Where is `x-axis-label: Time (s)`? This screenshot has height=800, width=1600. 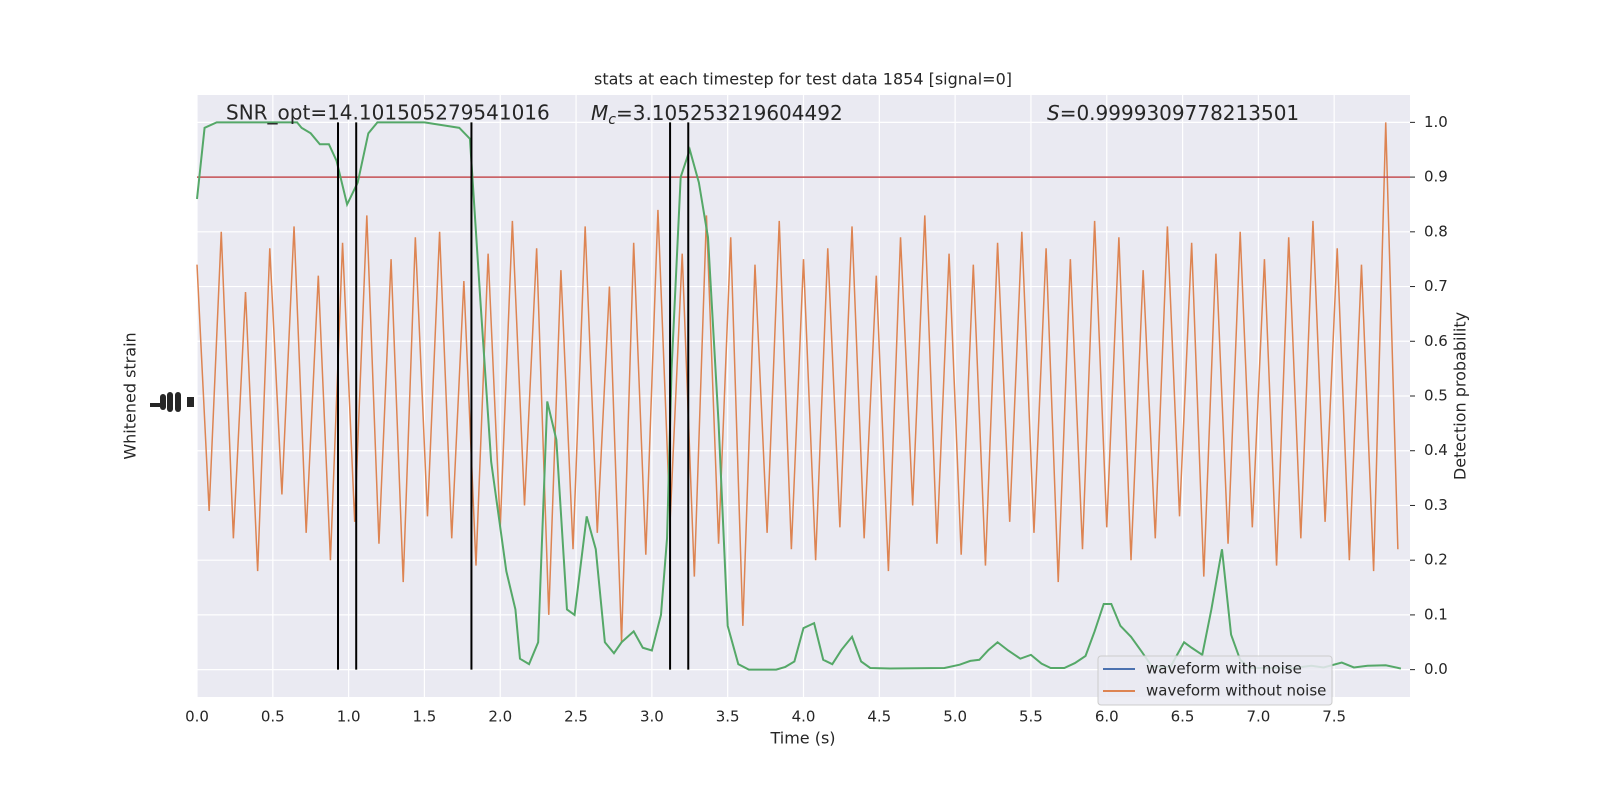
x-axis-label: Time (s) is located at coordinates (802, 738).